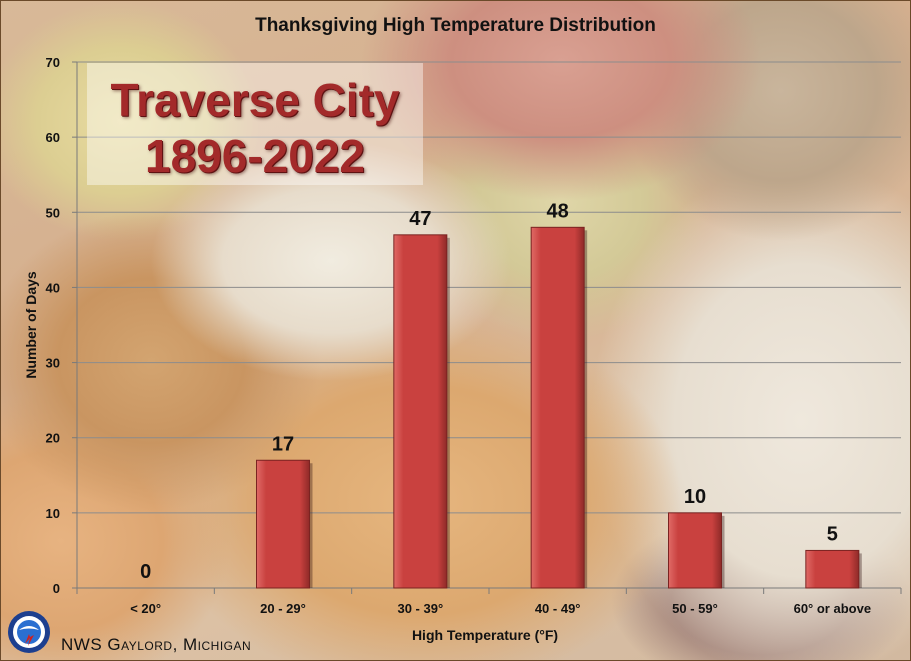 This screenshot has width=911, height=661. What do you see at coordinates (156, 644) in the screenshot?
I see `nws-credit: NWS Gaylord, Michigan` at bounding box center [156, 644].